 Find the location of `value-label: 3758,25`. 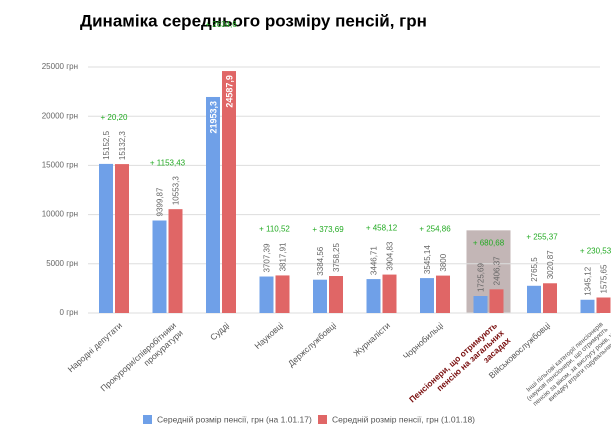

value-label: 3758,25 is located at coordinates (336, 257).